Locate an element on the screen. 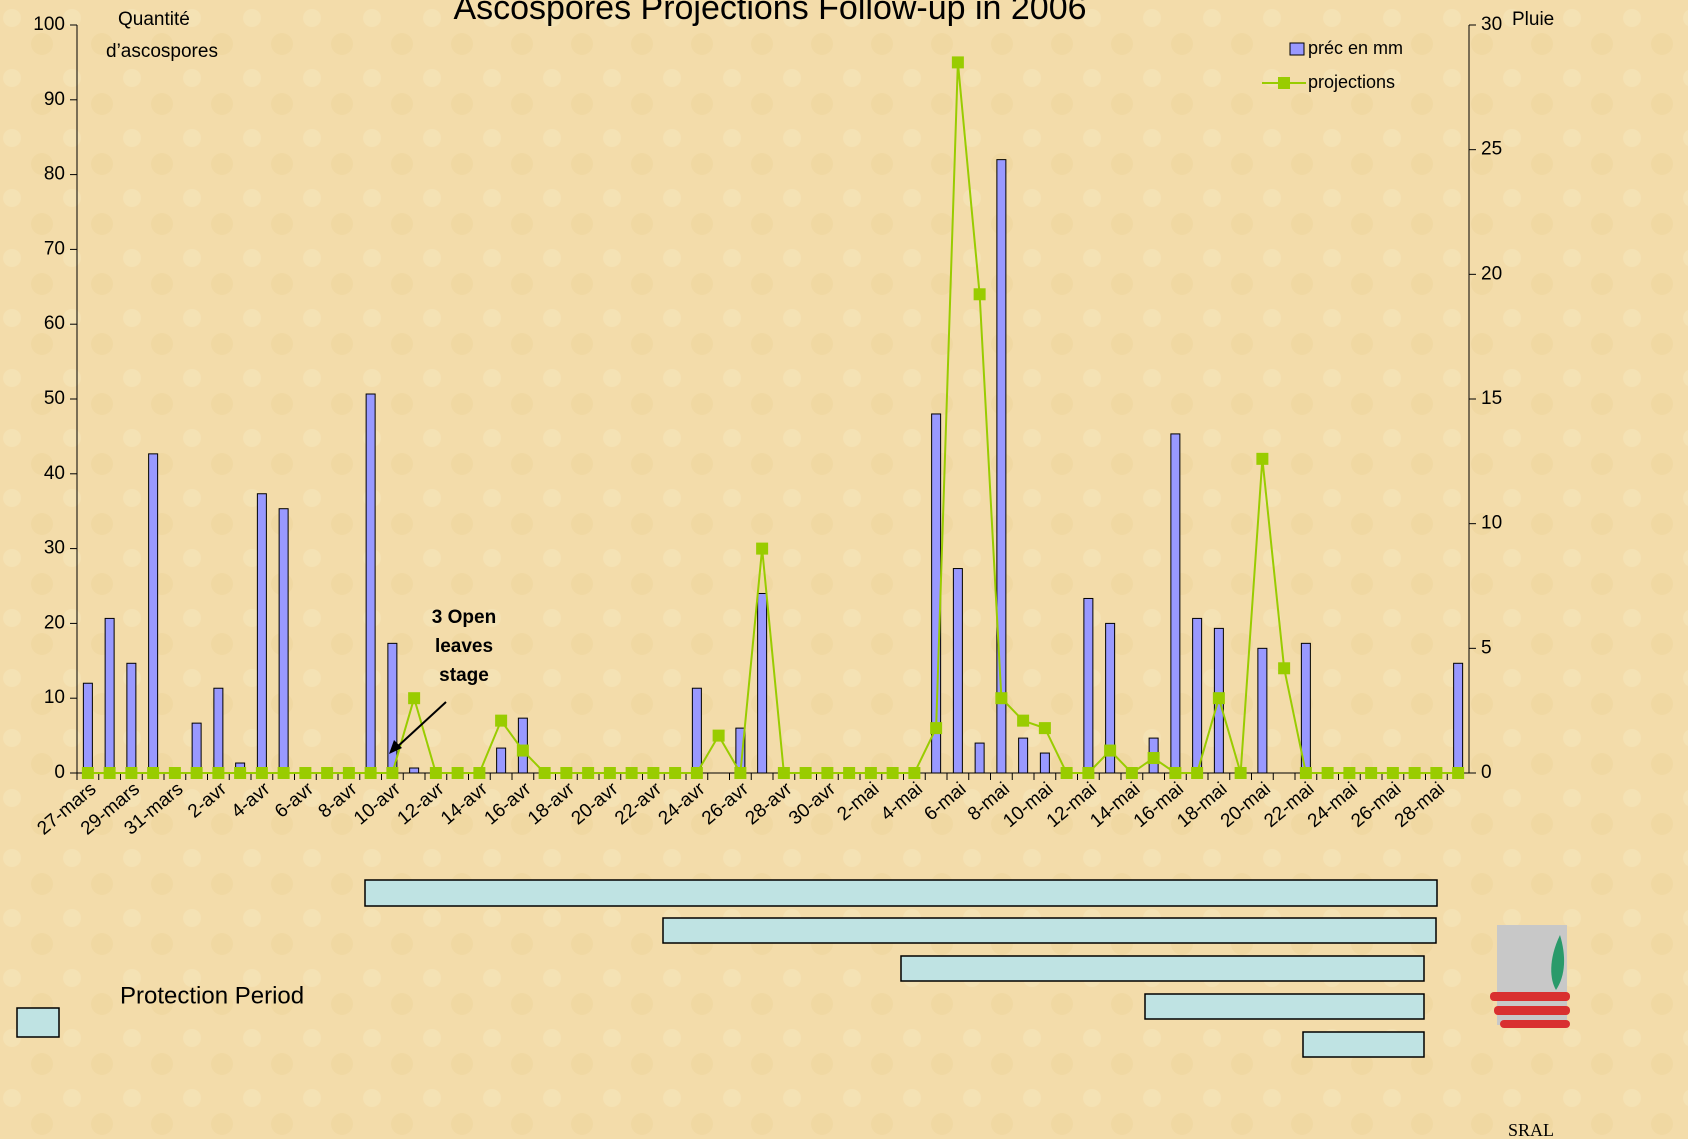 The height and width of the screenshot is (1139, 1688). protection-periods is located at coordinates (727, 968).